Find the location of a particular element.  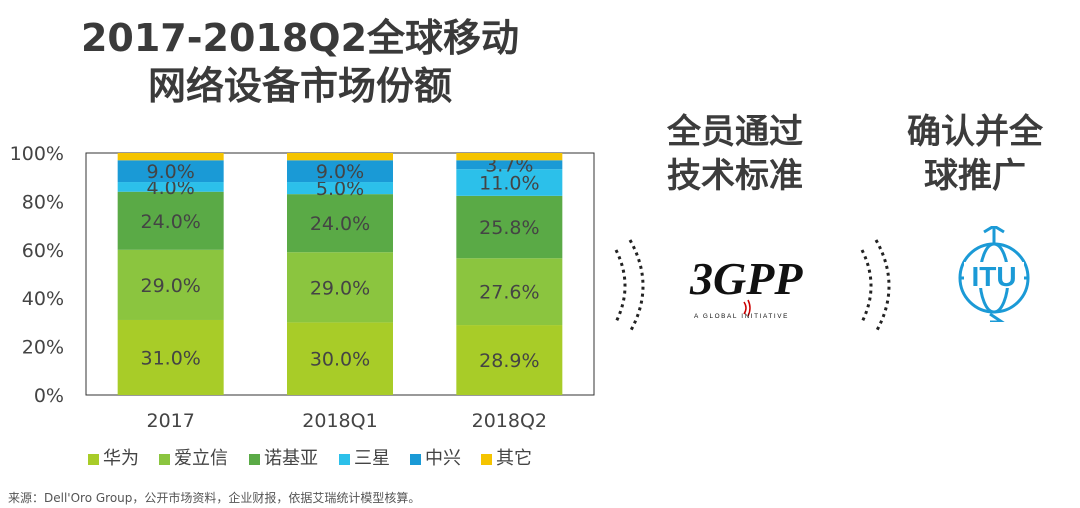

data-label: 4.0% is located at coordinates (171, 188).